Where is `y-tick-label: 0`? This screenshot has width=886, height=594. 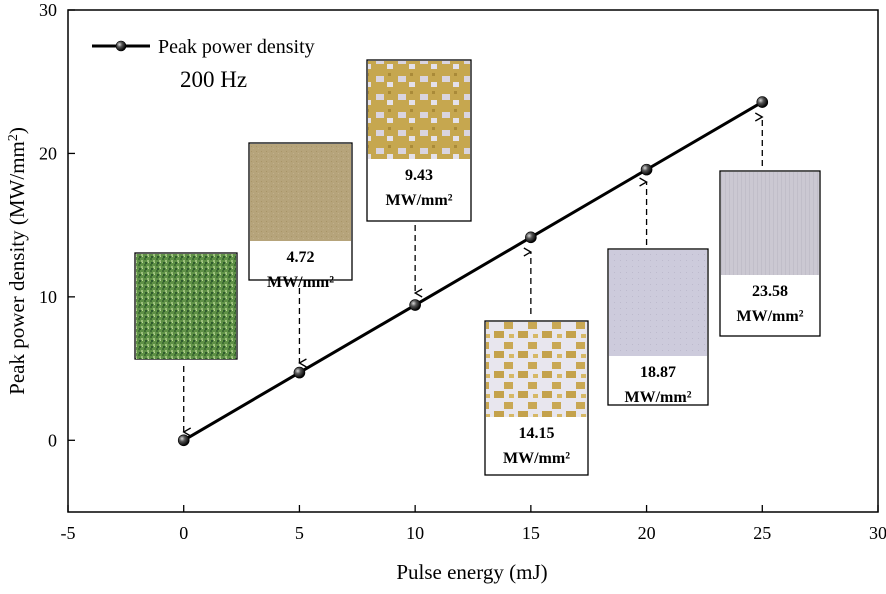
y-tick-label: 0 is located at coordinates (52, 440).